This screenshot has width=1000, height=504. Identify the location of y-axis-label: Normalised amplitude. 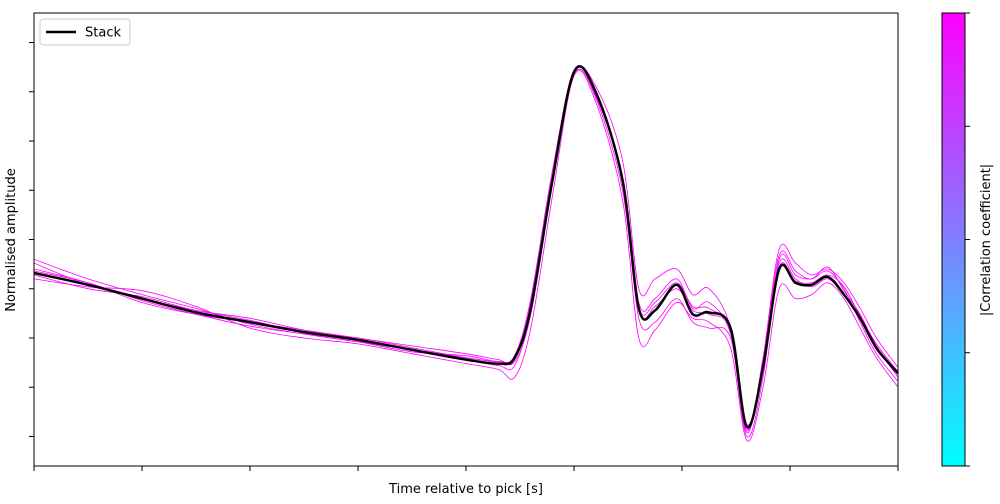
(11, 240).